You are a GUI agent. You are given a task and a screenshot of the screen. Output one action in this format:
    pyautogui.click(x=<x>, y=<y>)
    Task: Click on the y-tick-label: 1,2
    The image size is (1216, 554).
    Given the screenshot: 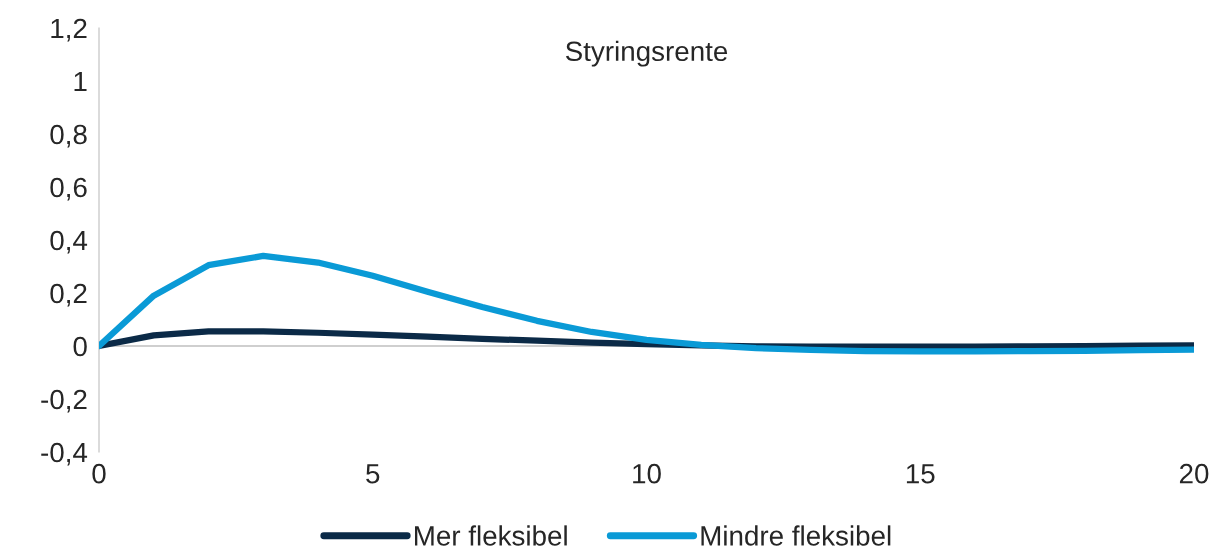 What is the action you would take?
    pyautogui.click(x=69, y=30)
    